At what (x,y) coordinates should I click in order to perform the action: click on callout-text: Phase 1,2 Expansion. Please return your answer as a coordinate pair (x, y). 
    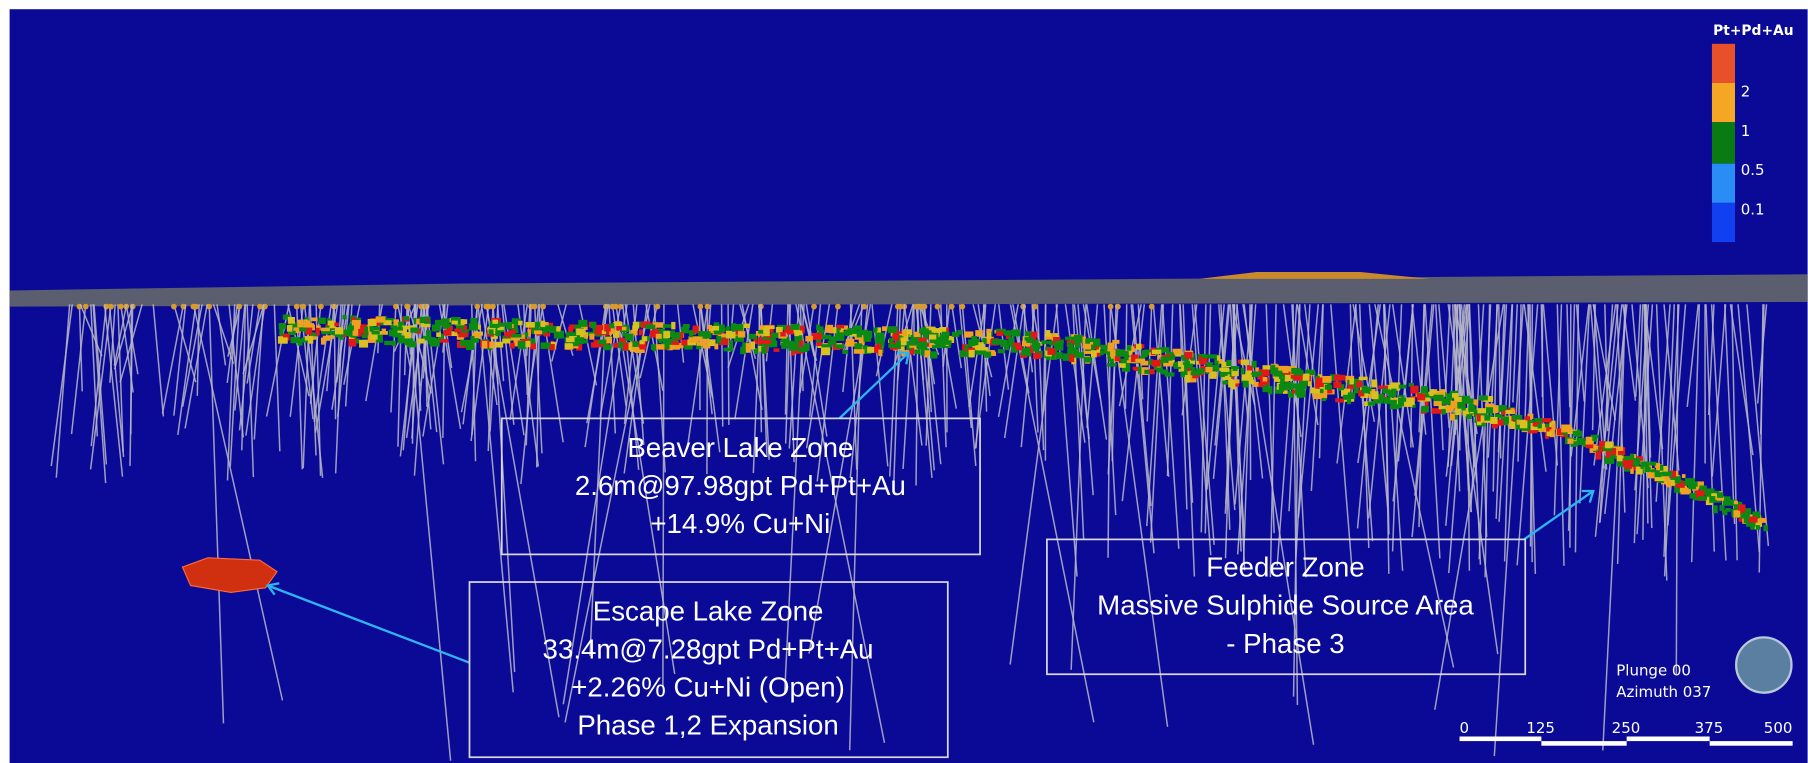
    Looking at the image, I should click on (707, 725).